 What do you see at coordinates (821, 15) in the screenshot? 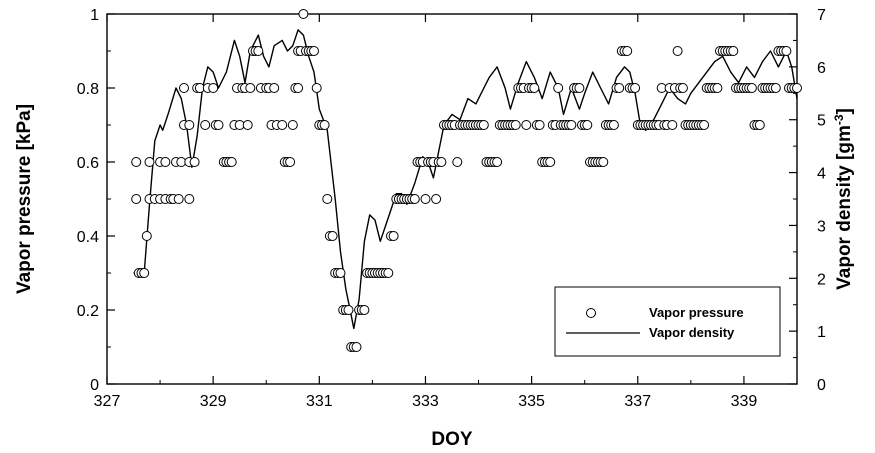
I see `y2-tick-label: 7` at bounding box center [821, 15].